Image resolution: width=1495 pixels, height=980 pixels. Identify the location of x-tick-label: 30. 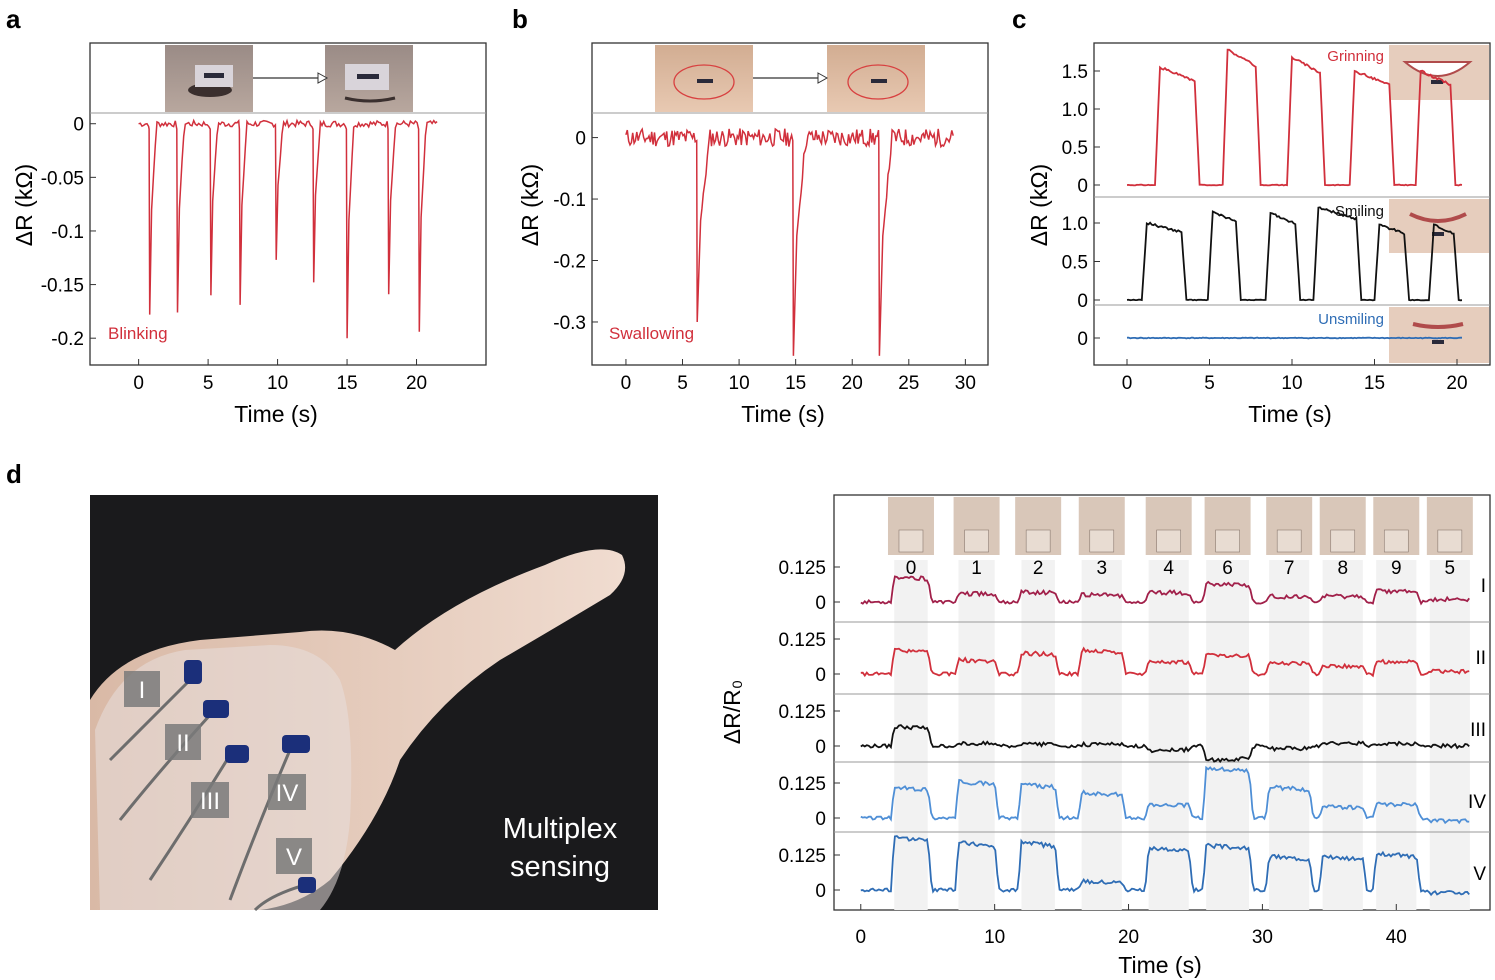
(1262, 937).